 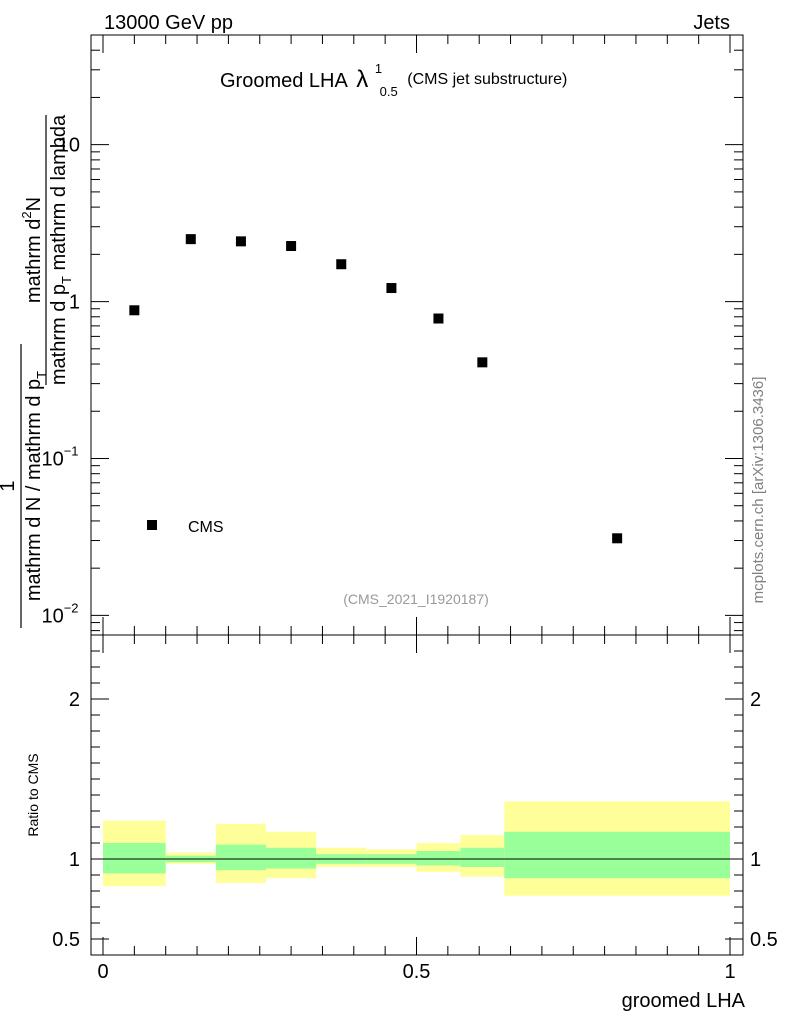 I want to click on plot-title-sup: 1, so click(x=378, y=68).